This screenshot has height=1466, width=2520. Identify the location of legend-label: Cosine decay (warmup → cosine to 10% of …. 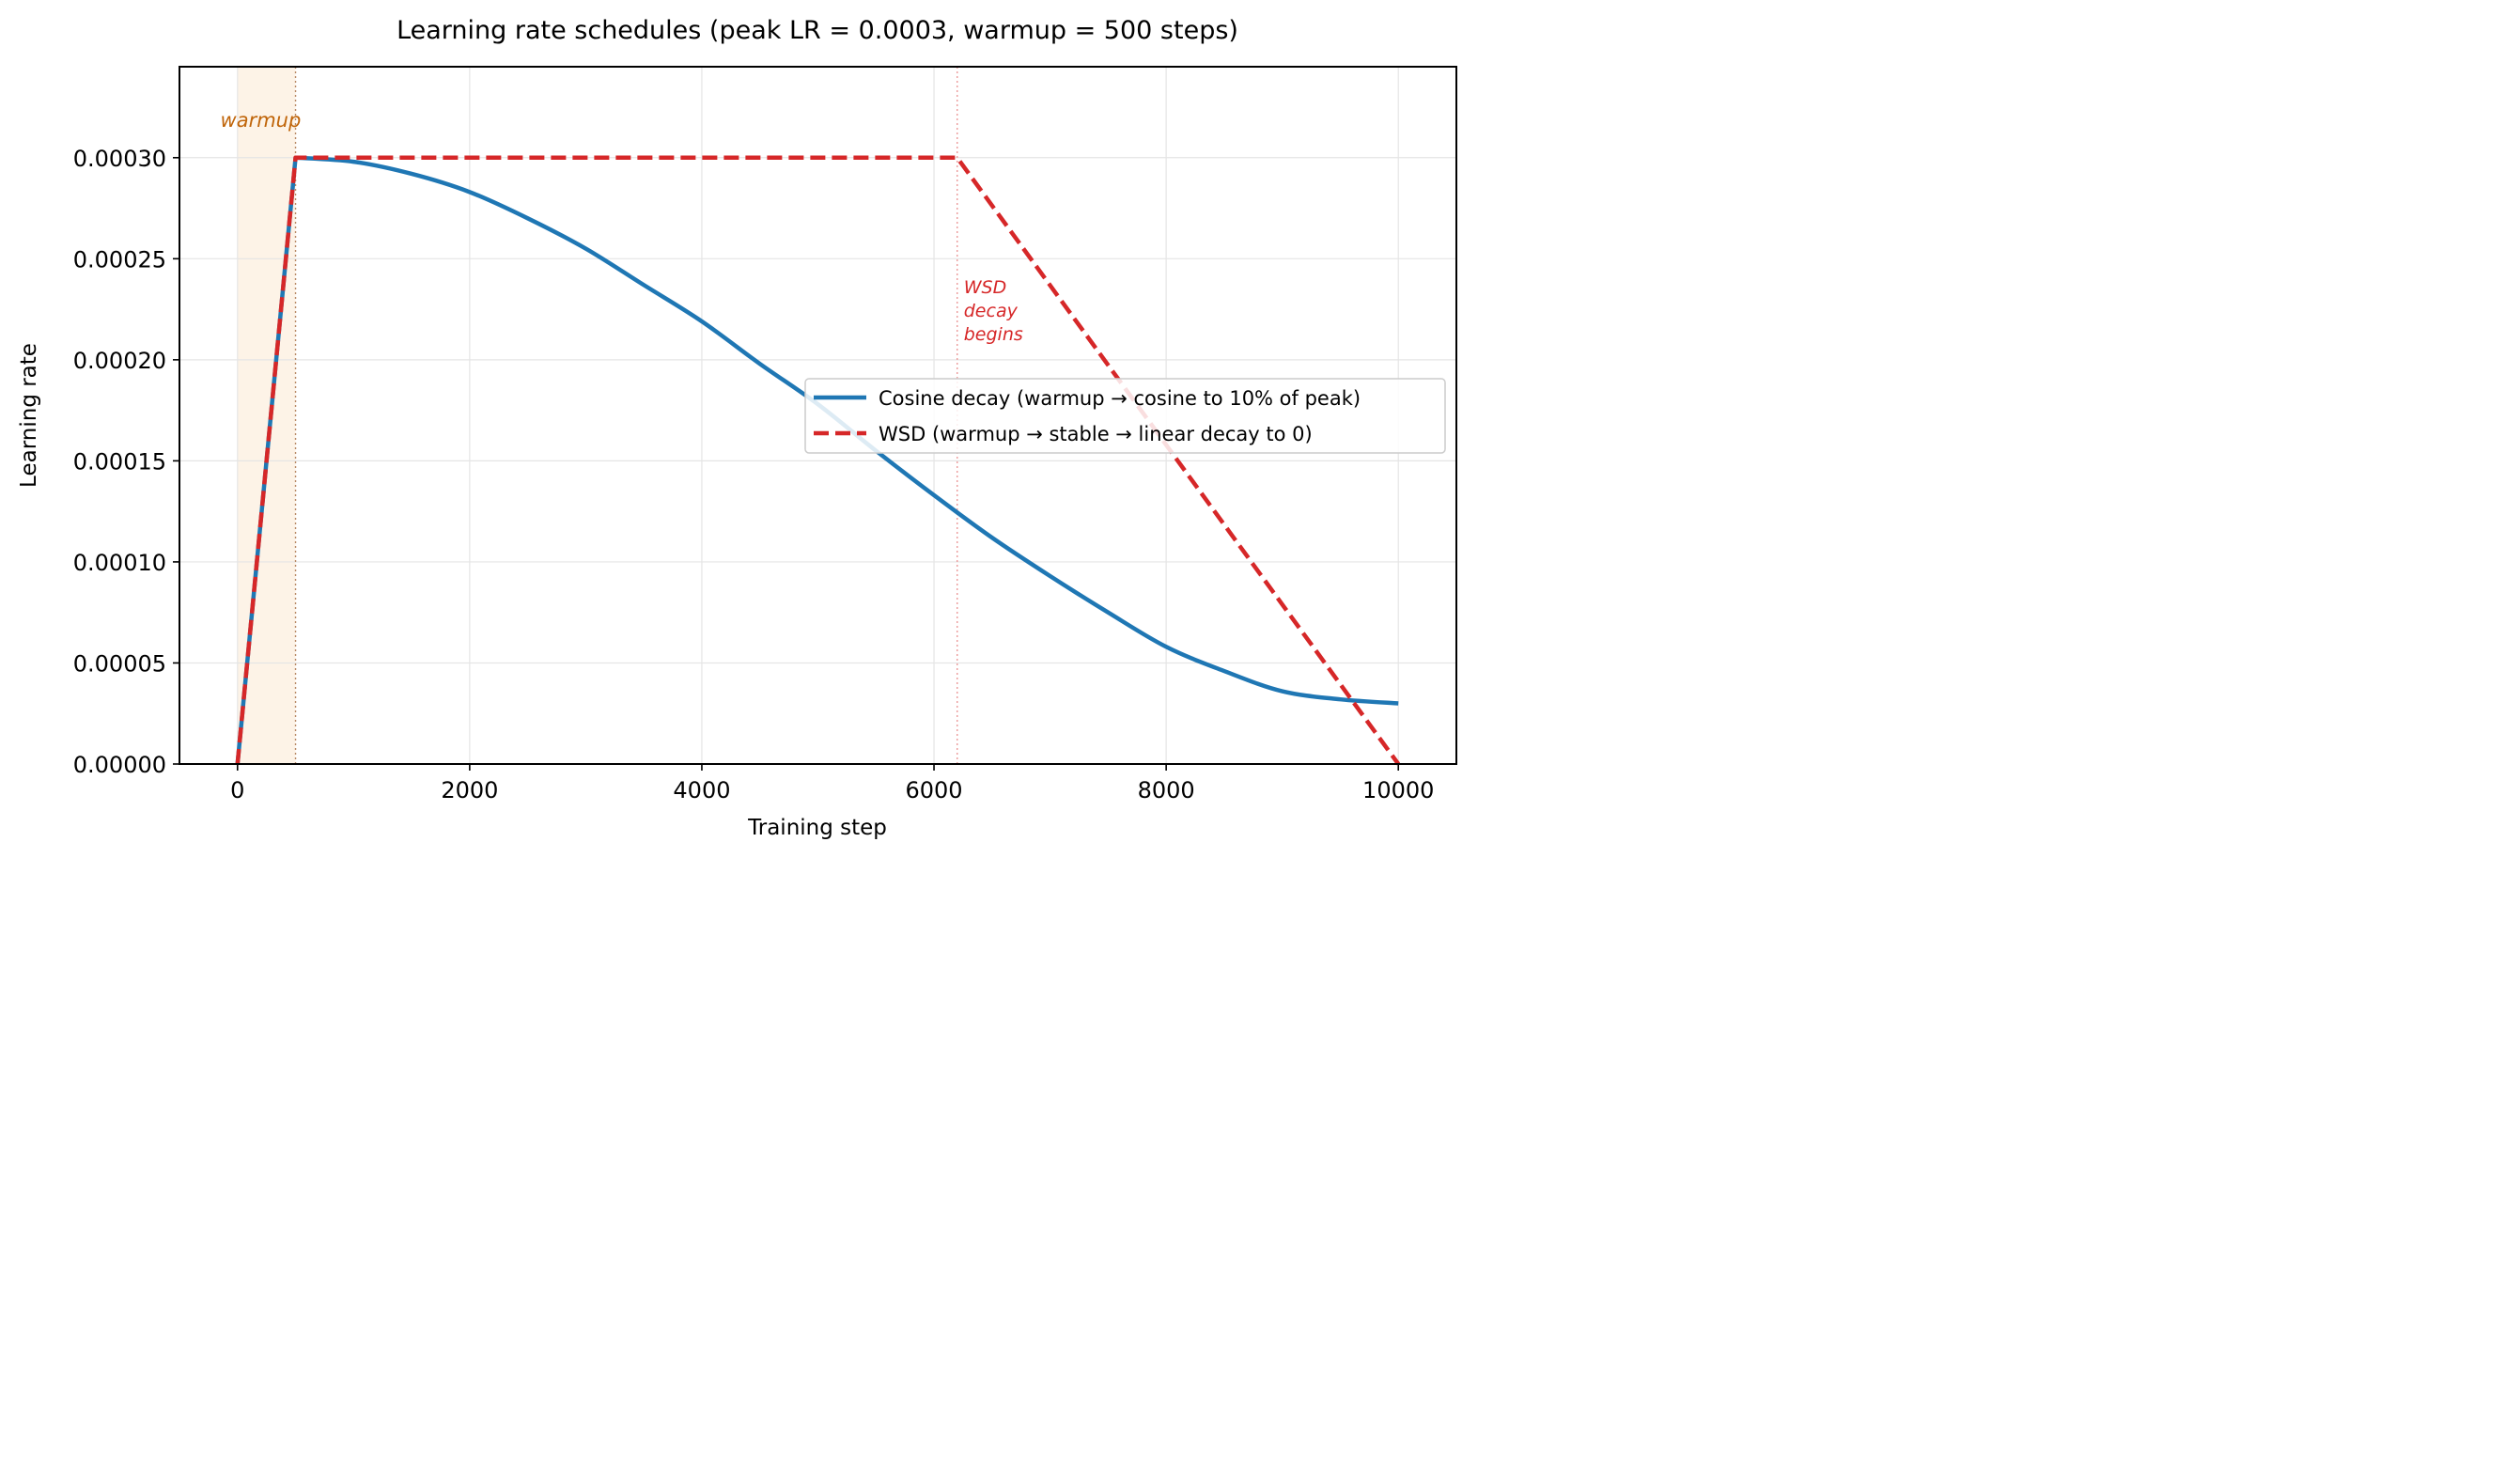
(1120, 398).